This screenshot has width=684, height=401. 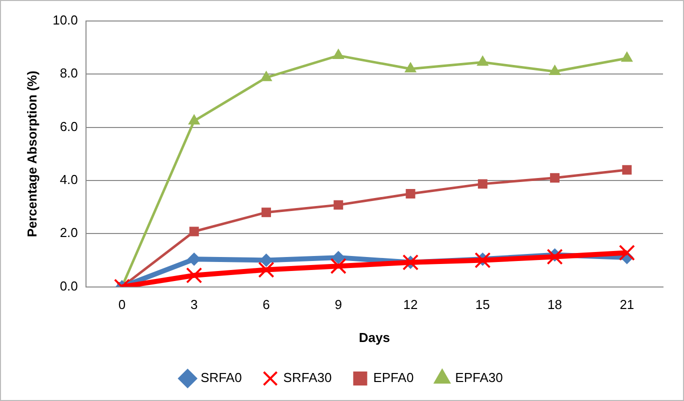 What do you see at coordinates (338, 304) in the screenshot?
I see `x-tick-label: 9` at bounding box center [338, 304].